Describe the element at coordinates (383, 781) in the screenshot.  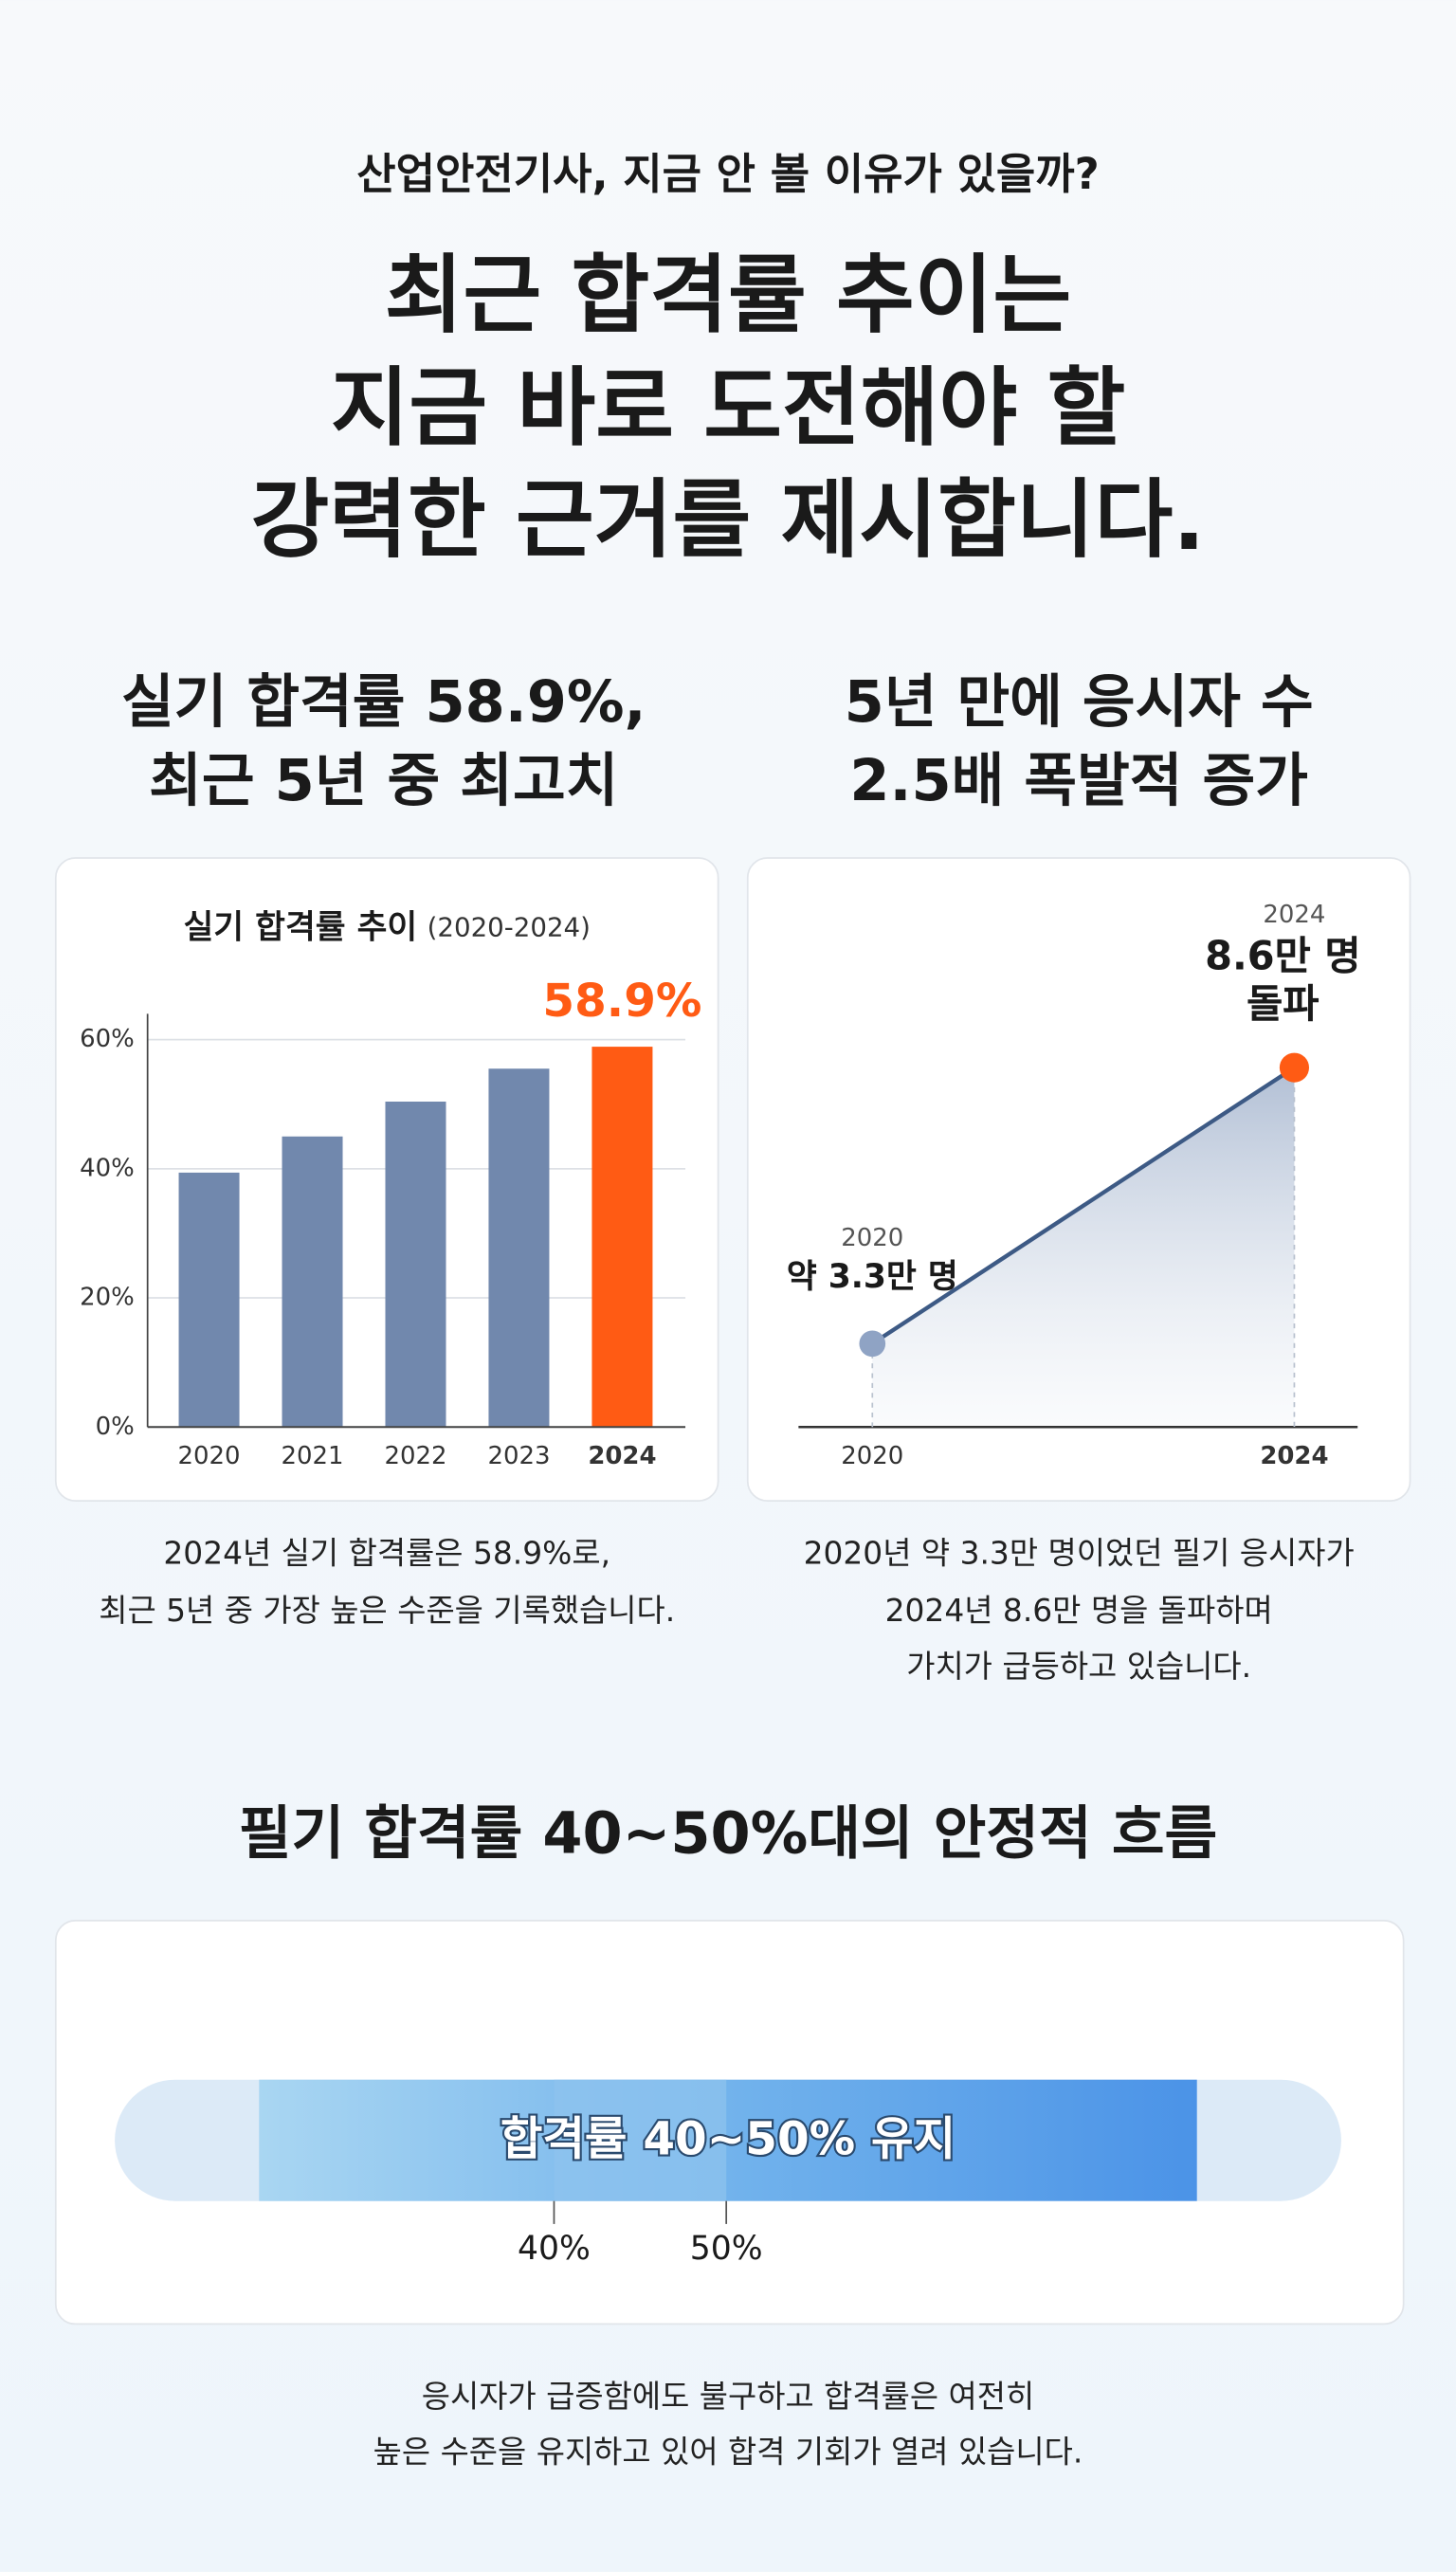
I see `section-heading: 최근 5년 중 최고치` at that location.